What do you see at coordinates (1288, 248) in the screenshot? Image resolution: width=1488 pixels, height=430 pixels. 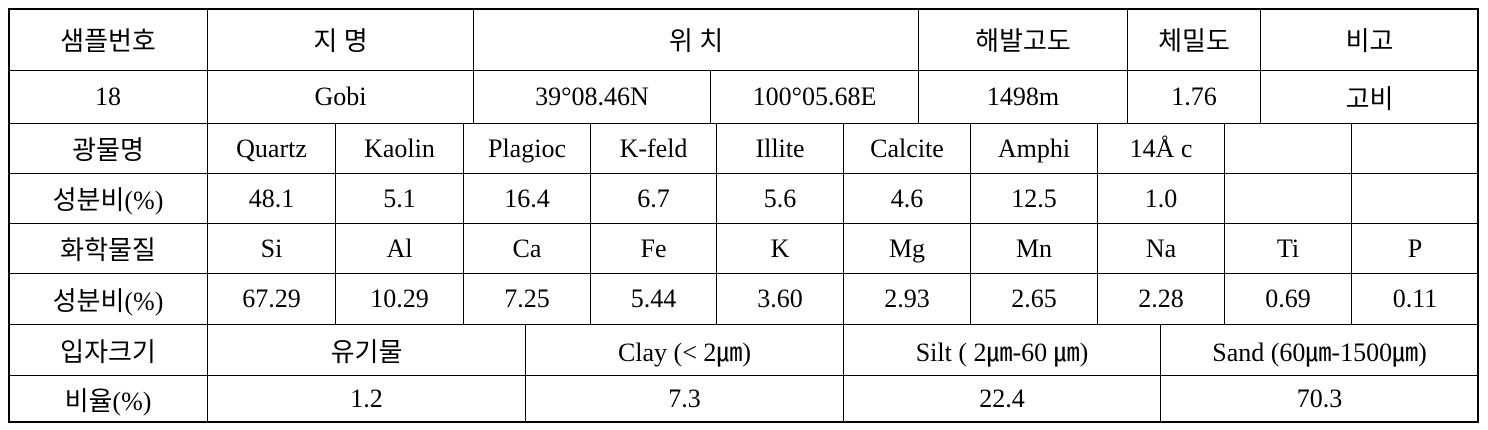 I see `table-cell: Ti` at bounding box center [1288, 248].